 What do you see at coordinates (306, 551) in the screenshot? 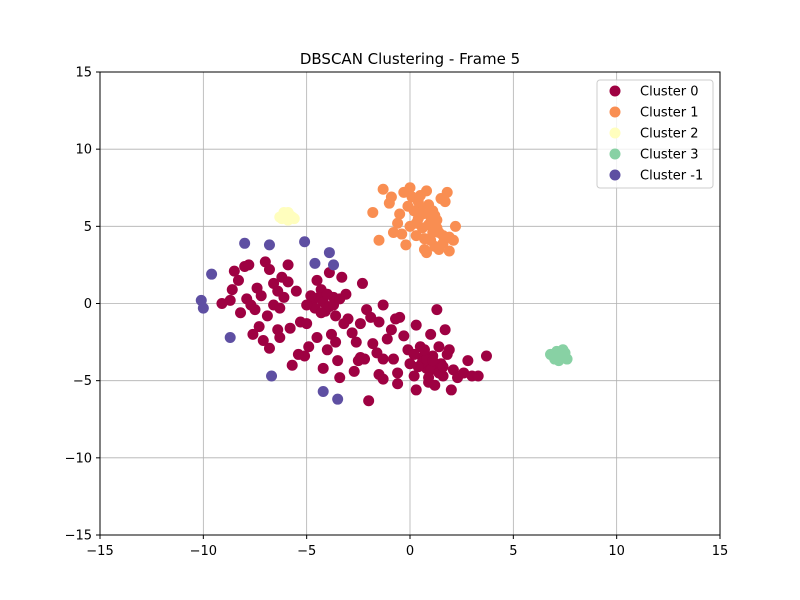
I see `x-tick-label: −5` at bounding box center [306, 551].